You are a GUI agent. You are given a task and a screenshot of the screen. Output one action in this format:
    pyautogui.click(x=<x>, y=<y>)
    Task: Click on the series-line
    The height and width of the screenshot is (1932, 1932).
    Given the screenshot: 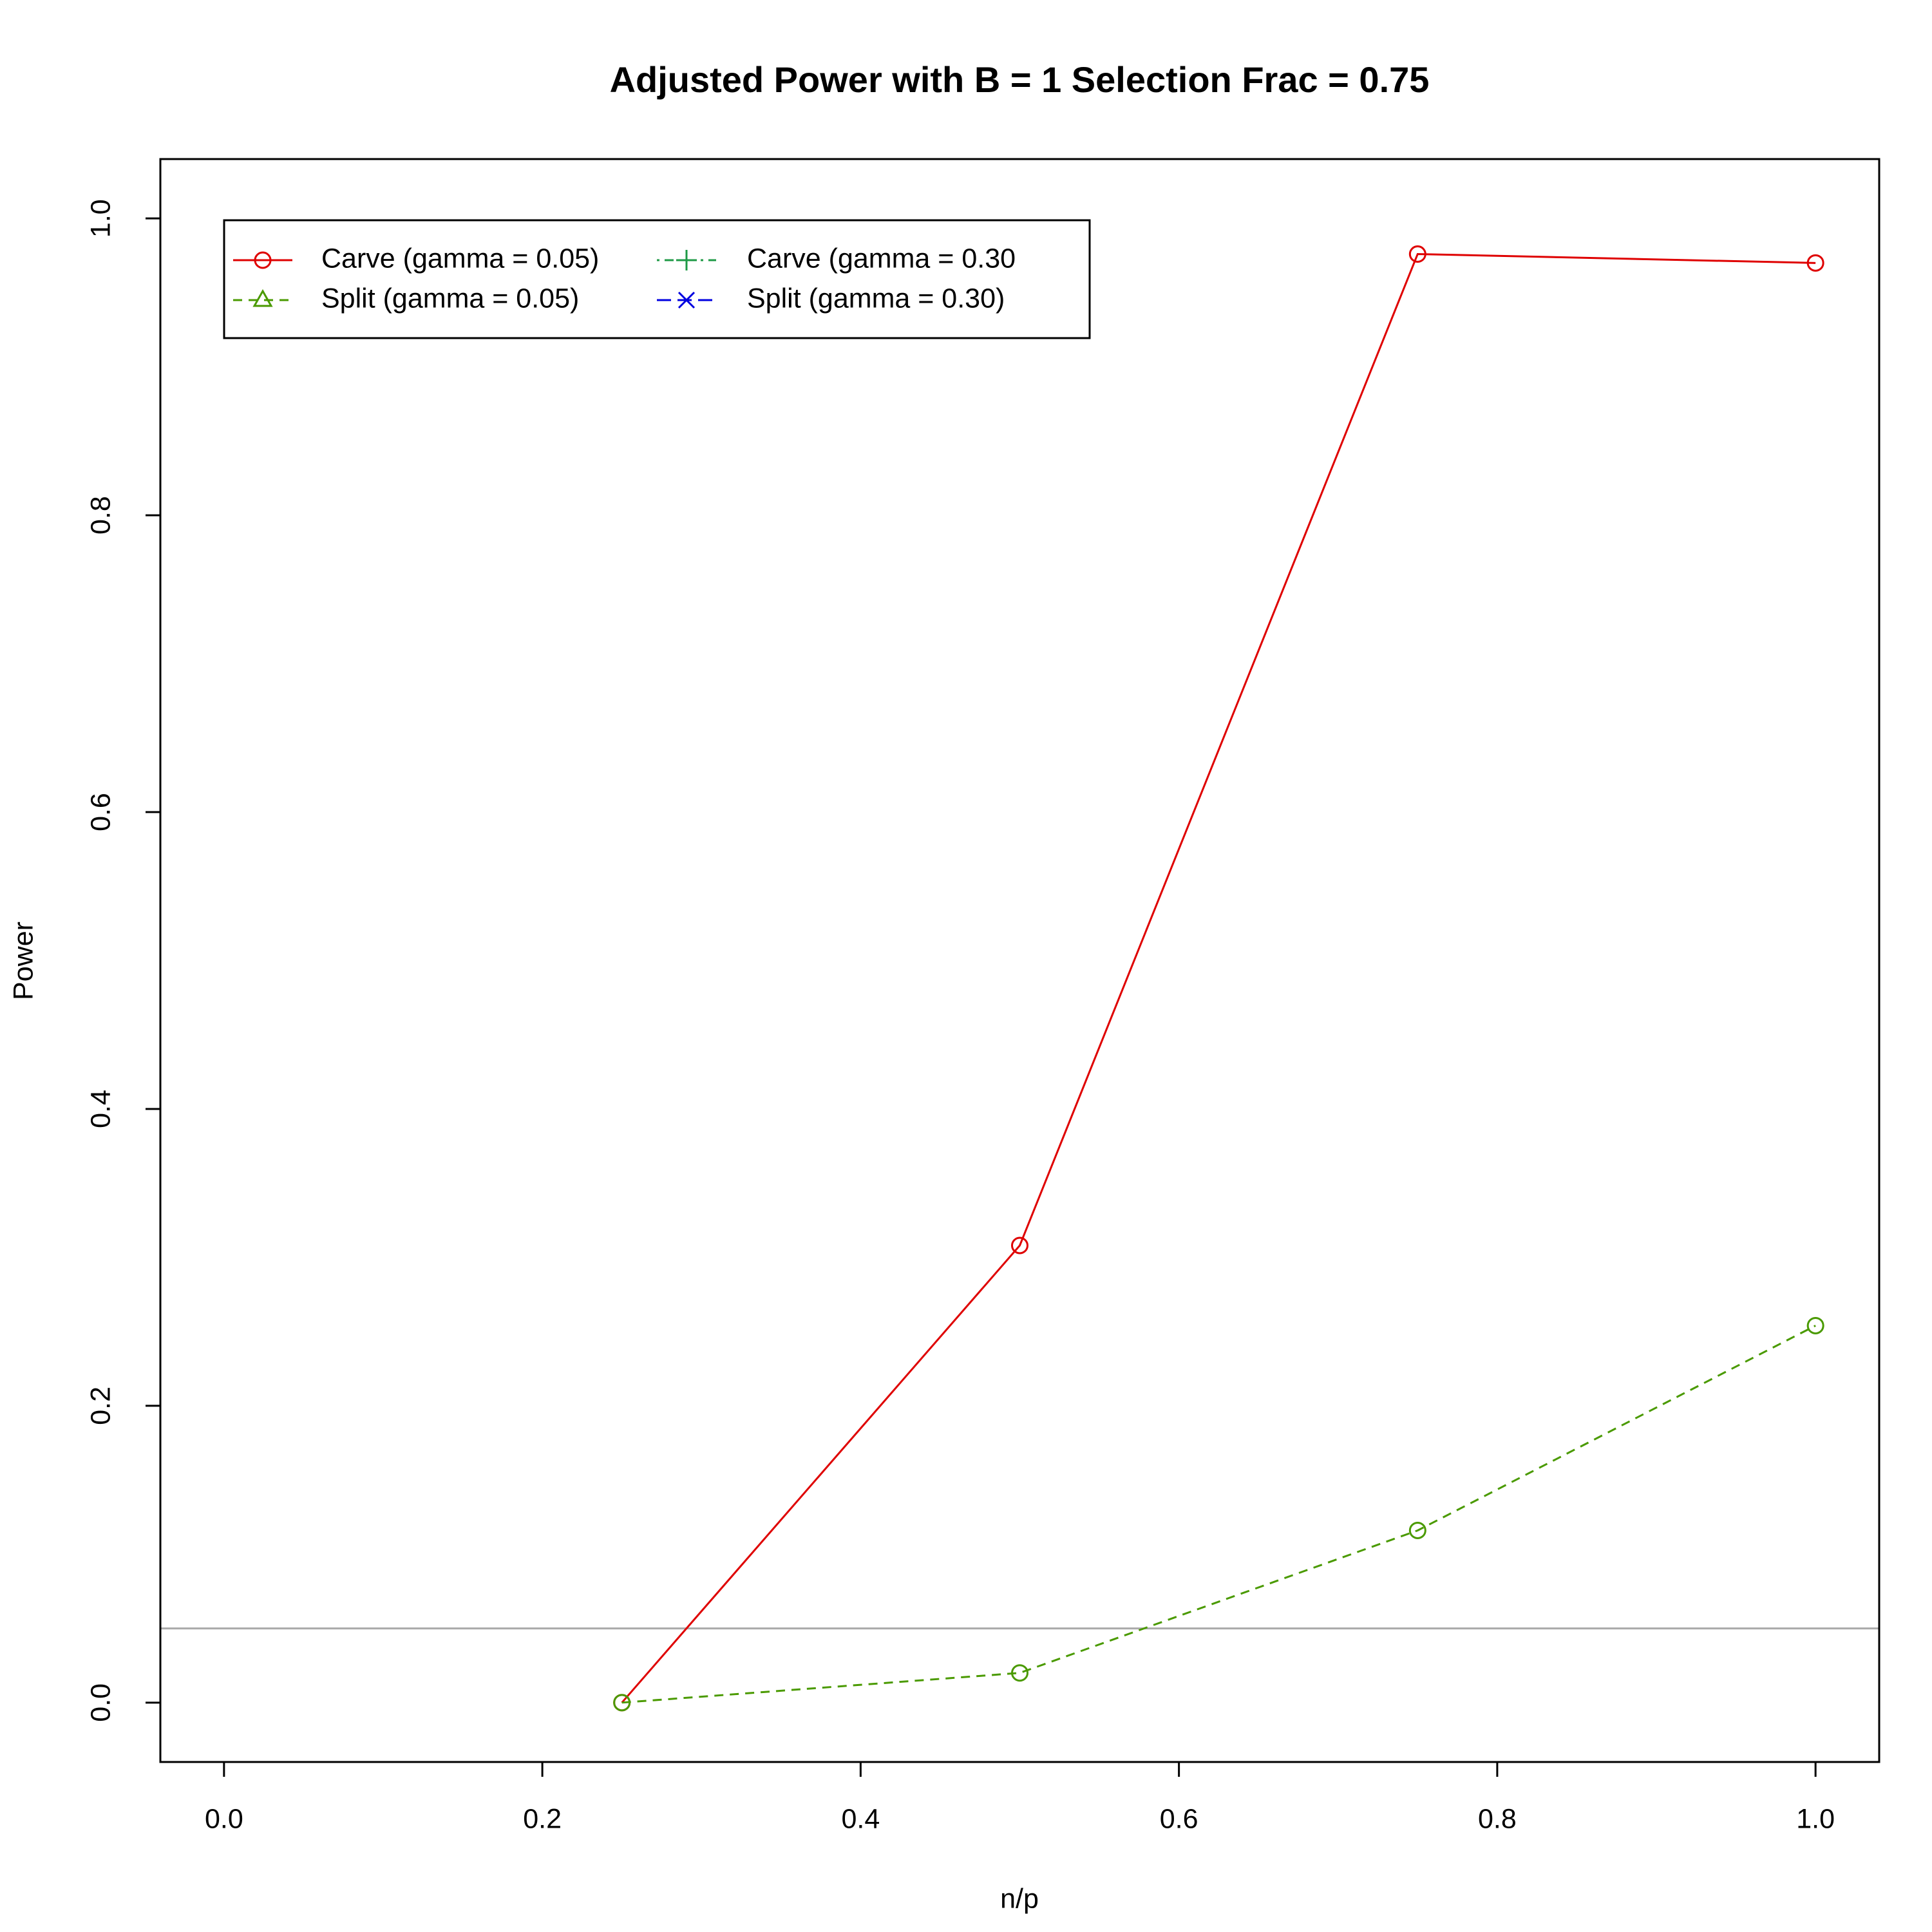 What is the action you would take?
    pyautogui.click(x=1219, y=1514)
    